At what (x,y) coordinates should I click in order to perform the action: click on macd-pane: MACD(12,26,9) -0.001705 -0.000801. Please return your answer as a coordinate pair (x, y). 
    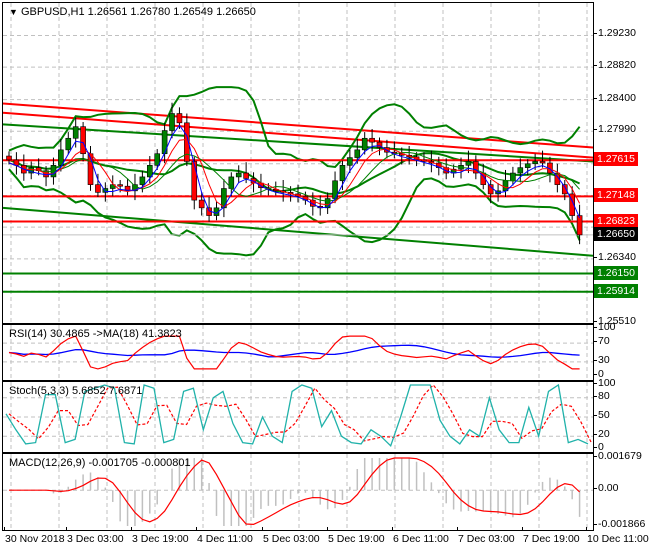
    Looking at the image, I should click on (298, 492).